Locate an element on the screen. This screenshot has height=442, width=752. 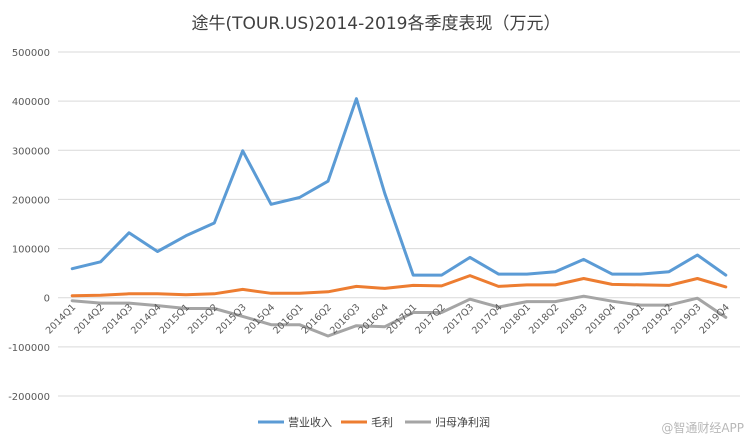
y-tick-label: -200000 is located at coordinates (29, 397).